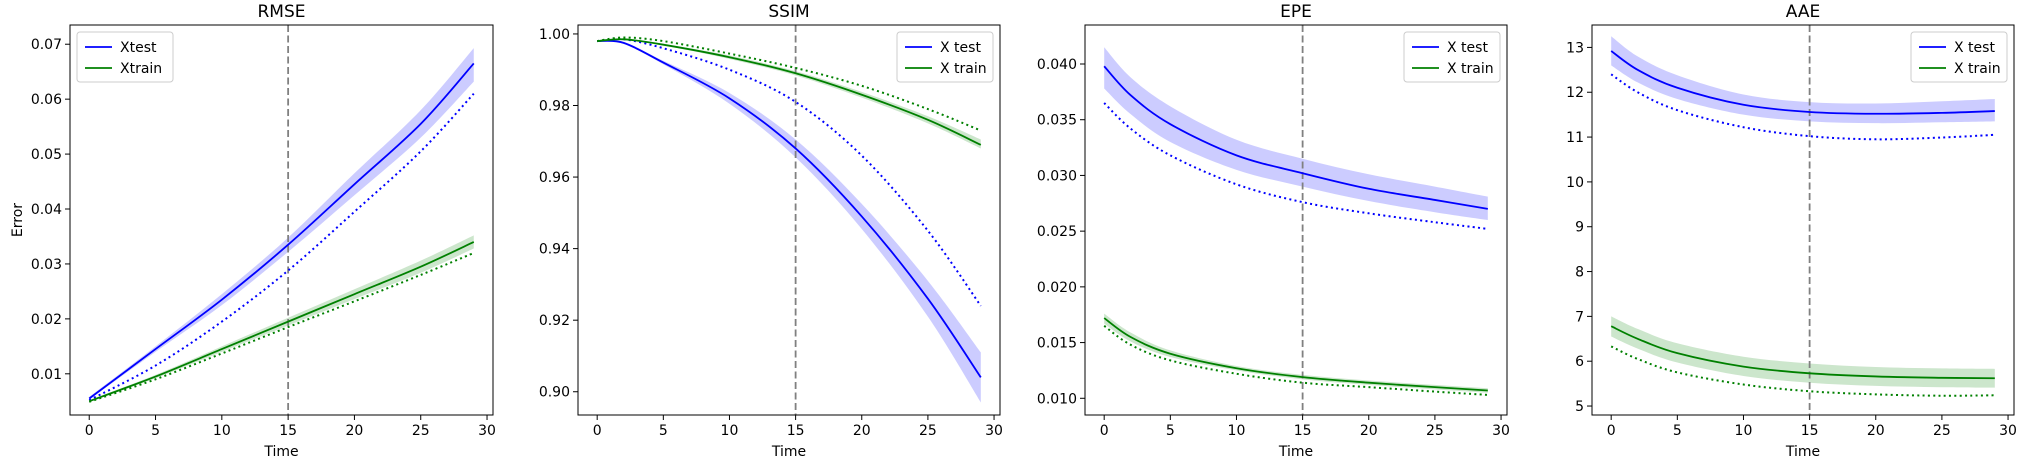 This screenshot has height=468, width=2020. Describe the element at coordinates (125, 57) in the screenshot. I see `legend: Xtest Xtrain` at that location.